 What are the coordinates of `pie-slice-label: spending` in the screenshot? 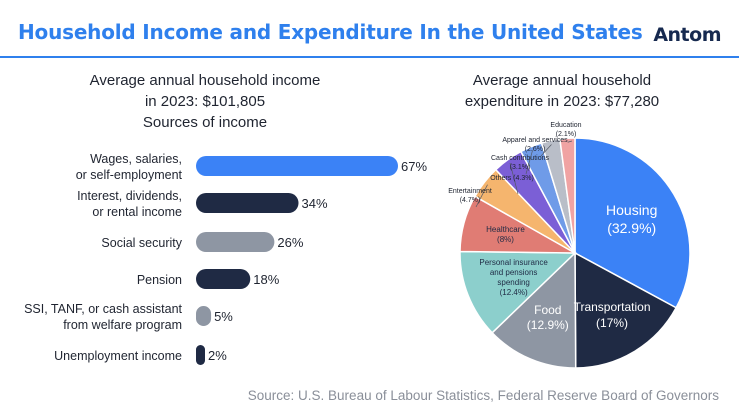 It's located at (513, 282).